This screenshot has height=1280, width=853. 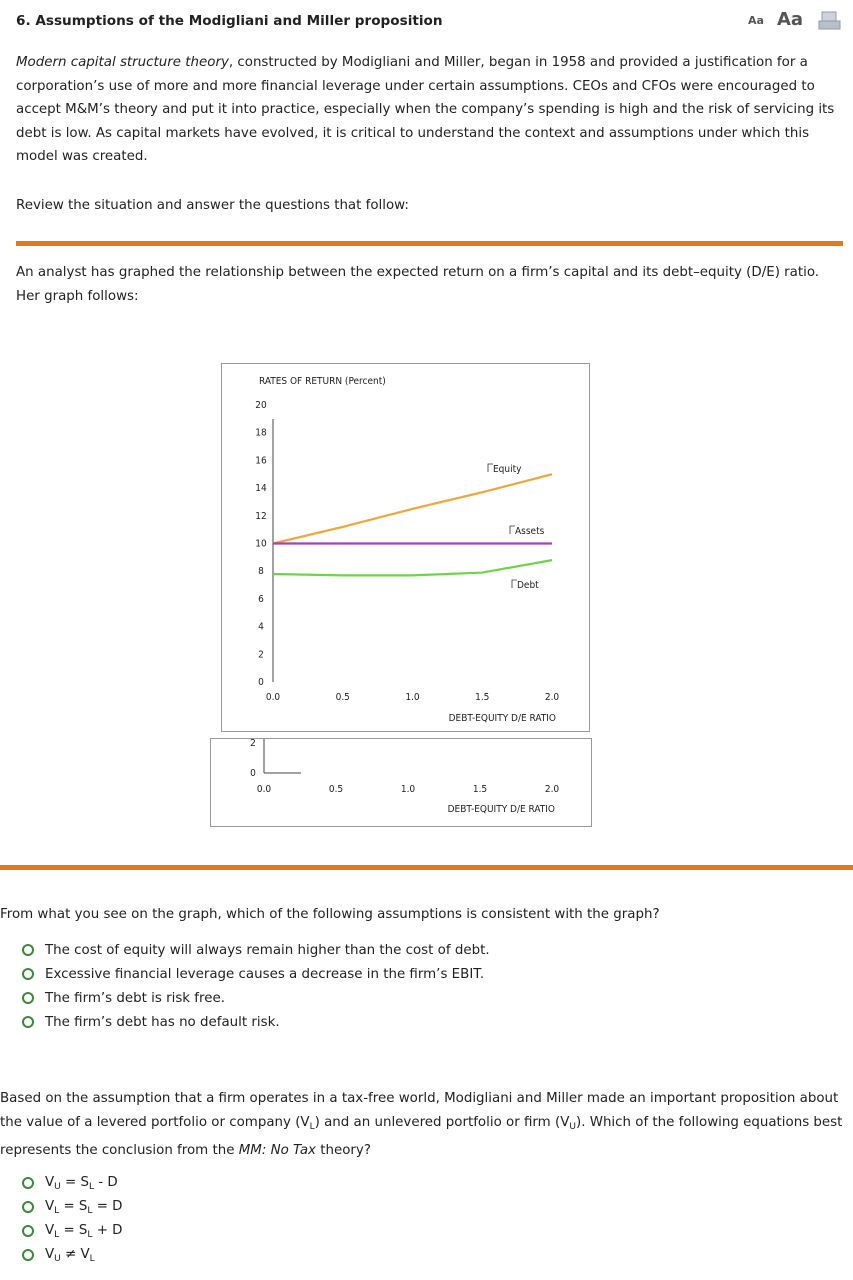 I want to click on chart: 0 2 0.0 0.5 1.0 1.5 2.0 DEBT-EQUITY D/E RATIO, so click(x=405, y=776).